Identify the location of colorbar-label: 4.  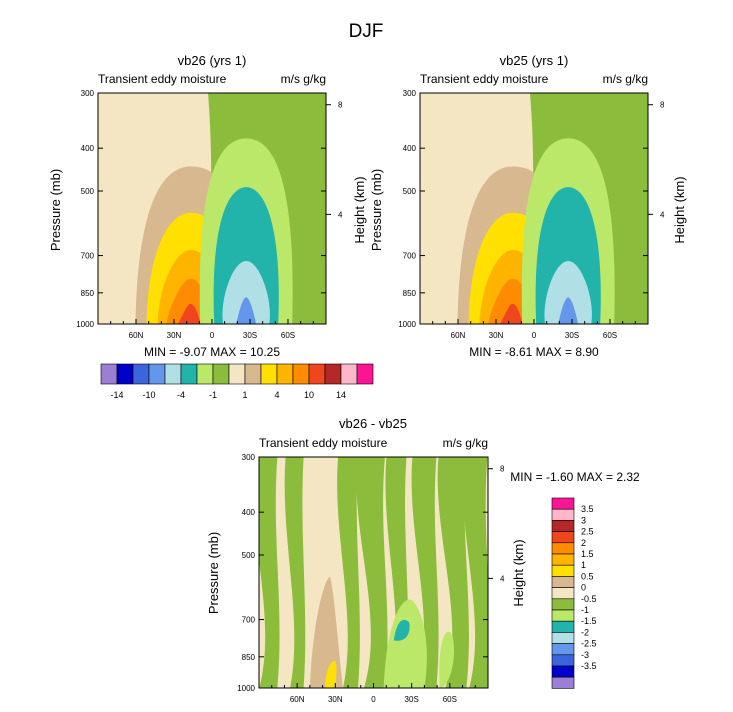
(276, 395).